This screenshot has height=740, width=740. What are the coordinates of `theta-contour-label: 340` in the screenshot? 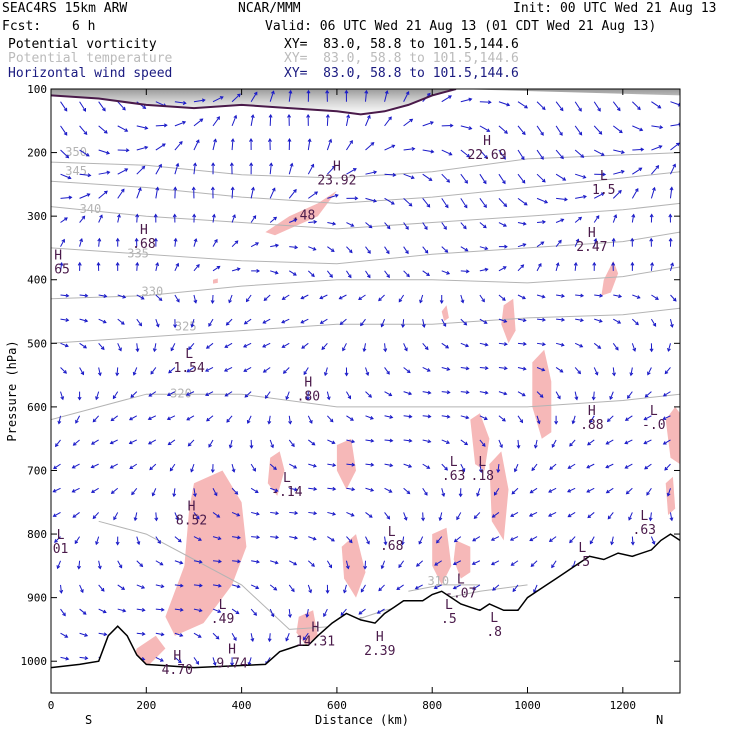 It's located at (91, 209).